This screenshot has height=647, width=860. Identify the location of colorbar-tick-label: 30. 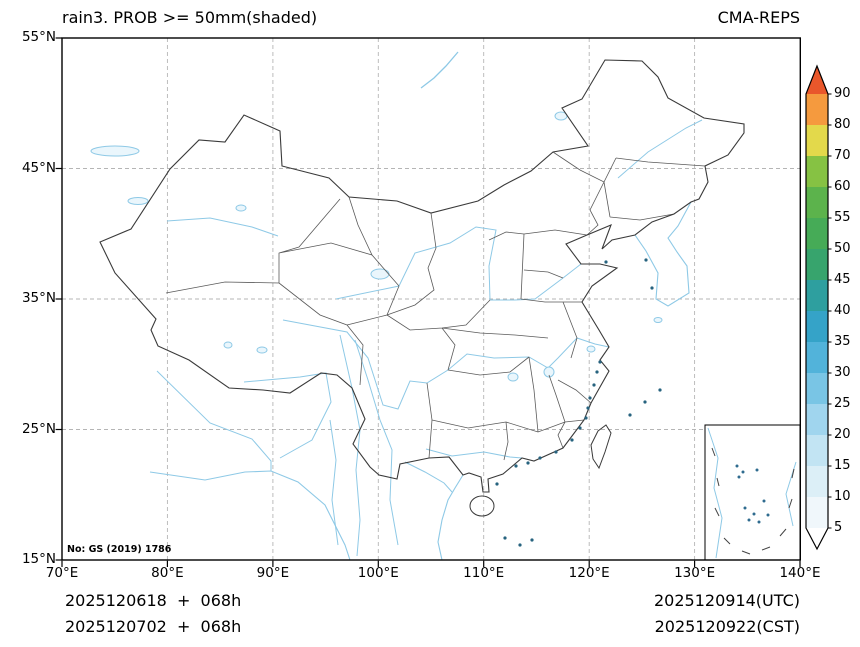
(842, 372).